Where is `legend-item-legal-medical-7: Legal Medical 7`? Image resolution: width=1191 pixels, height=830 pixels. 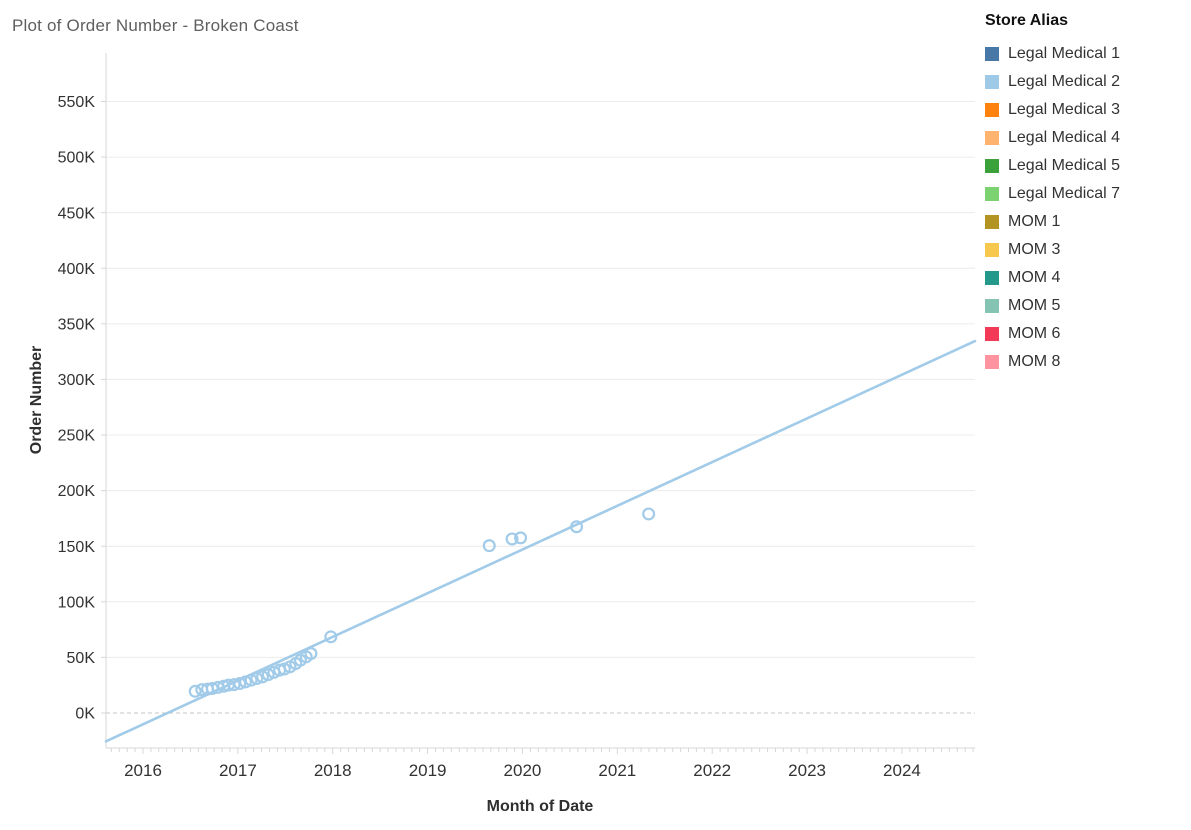 legend-item-legal-medical-7: Legal Medical 7 is located at coordinates (1086, 194).